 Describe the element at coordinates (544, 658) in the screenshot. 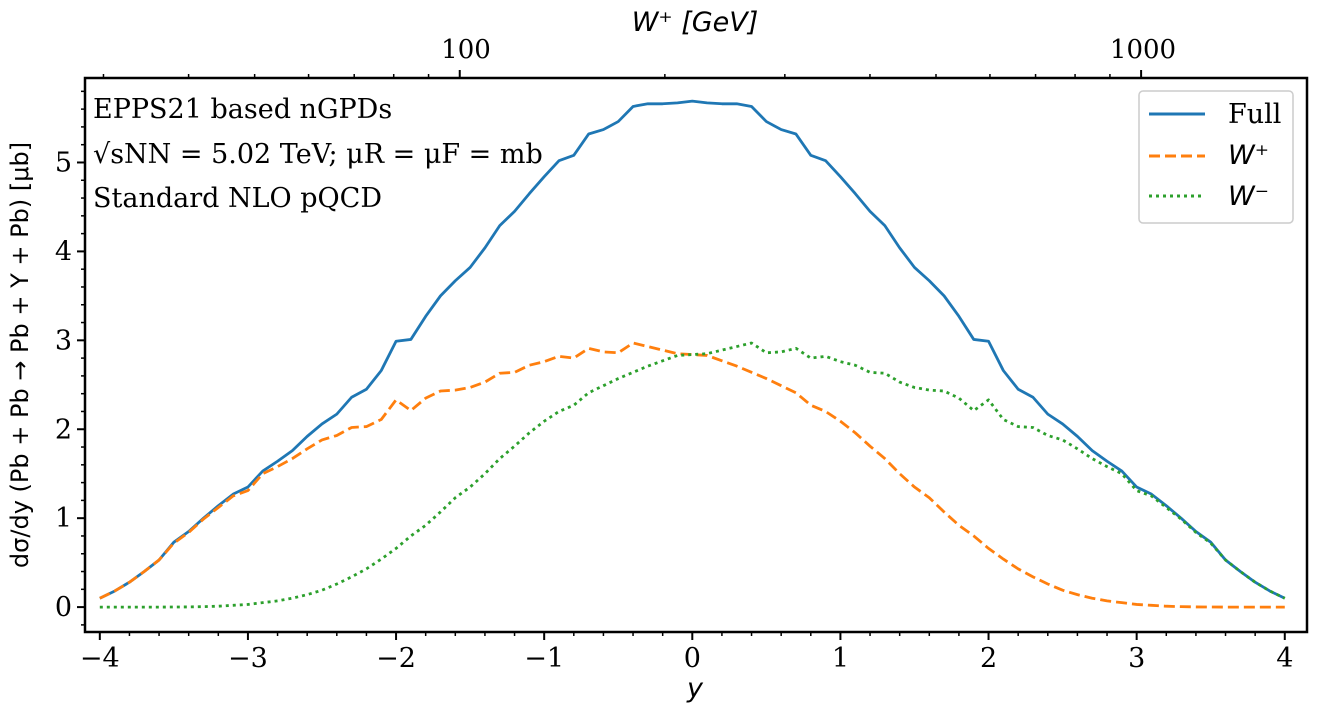

I see `x-tick-label-3: −1` at that location.